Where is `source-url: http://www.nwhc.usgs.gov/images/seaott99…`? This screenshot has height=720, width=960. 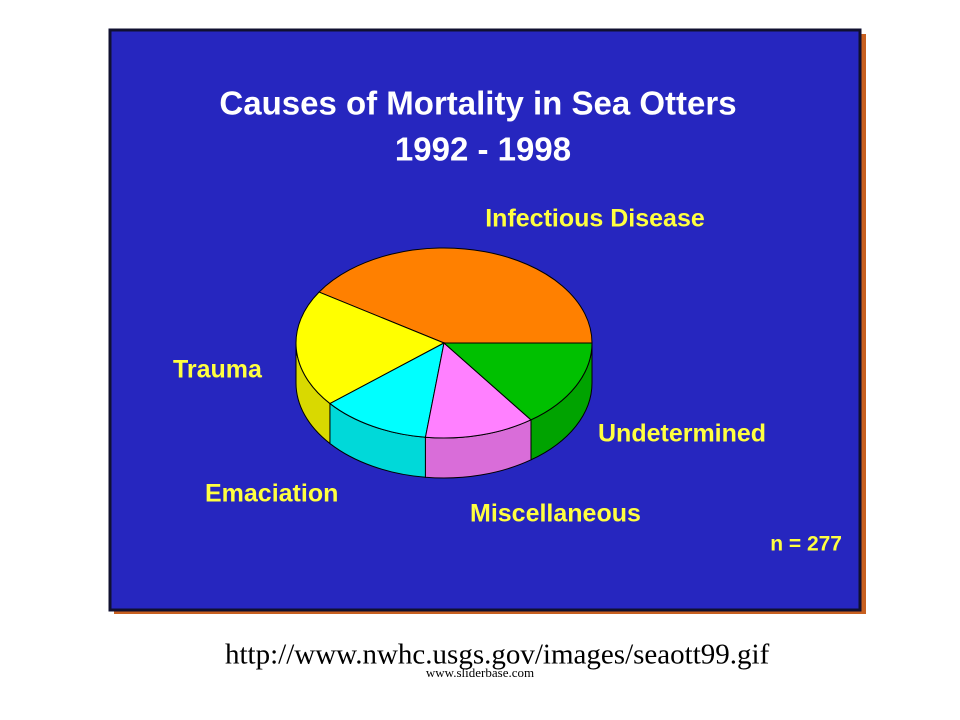
source-url: http://www.nwhc.usgs.gov/images/seaott99… is located at coordinates (497, 655).